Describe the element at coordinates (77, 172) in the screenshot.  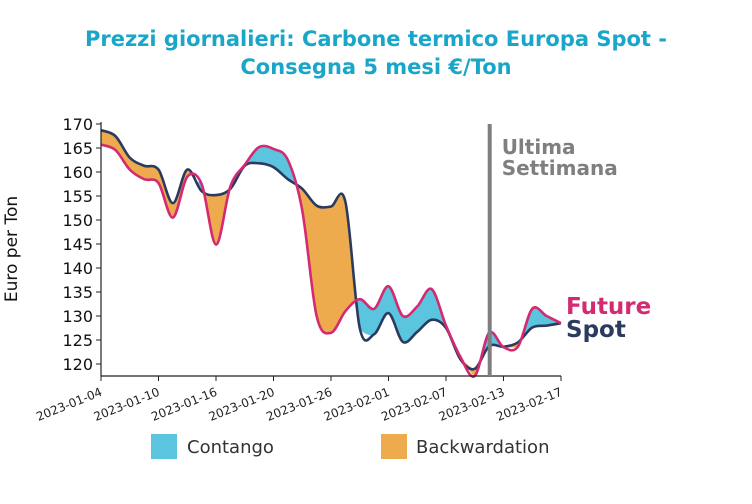
I see `y-tick-label: 160` at that location.